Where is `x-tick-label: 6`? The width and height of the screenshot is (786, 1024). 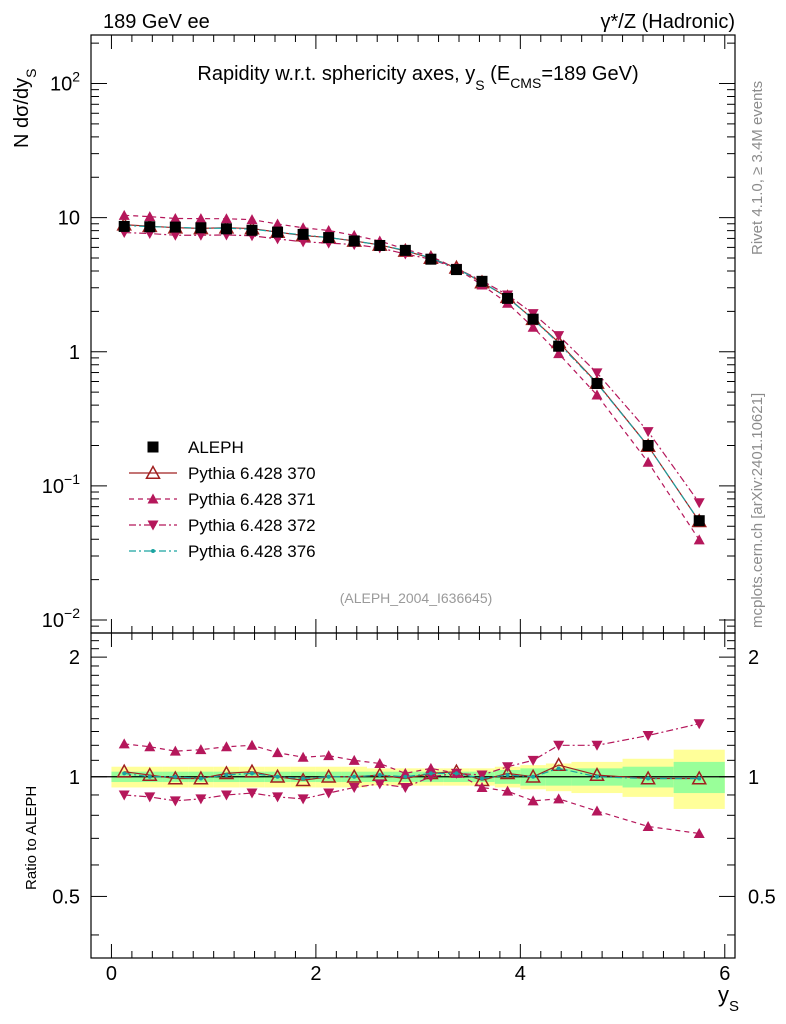 x-tick-label: 6 is located at coordinates (724, 974).